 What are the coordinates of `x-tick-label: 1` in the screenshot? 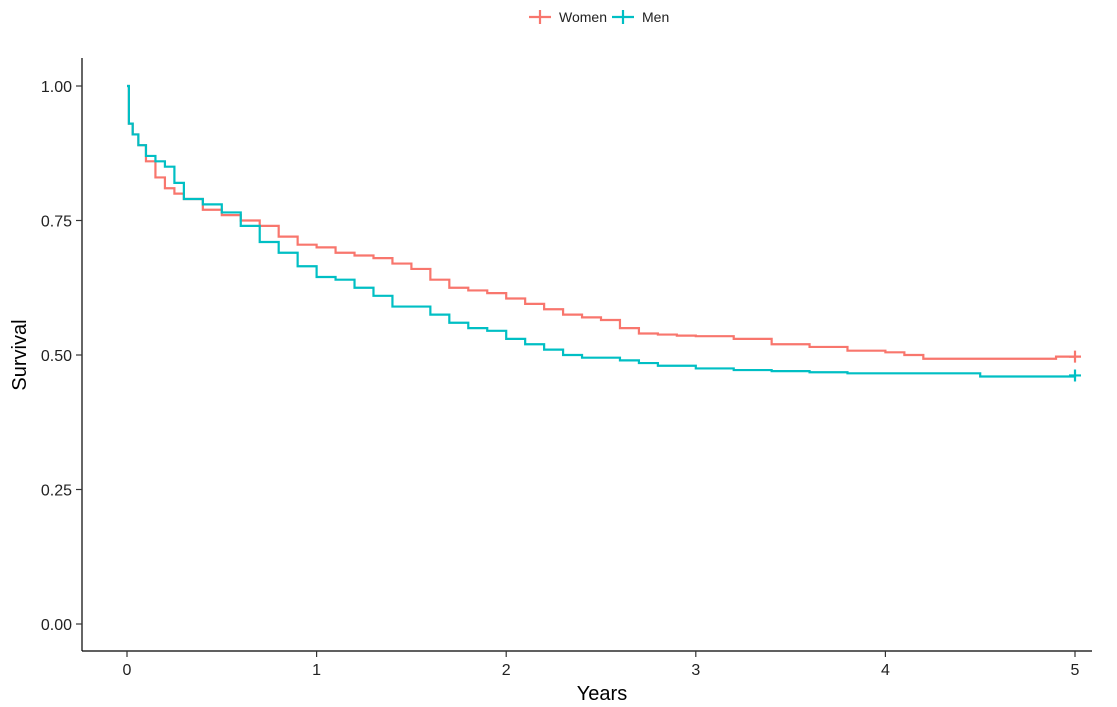 It's located at (316, 670).